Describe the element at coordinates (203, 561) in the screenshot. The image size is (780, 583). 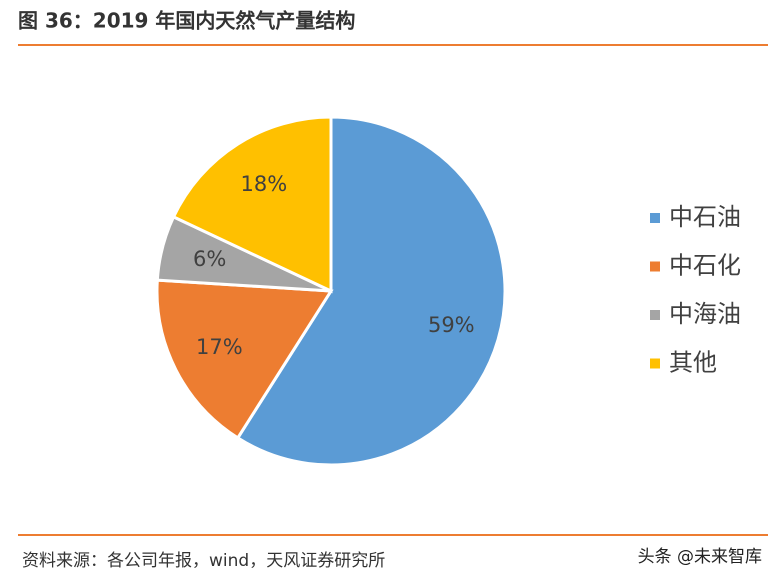
I see `source-note: 资料来源：各公司年报，wind，天风证券研究所` at that location.